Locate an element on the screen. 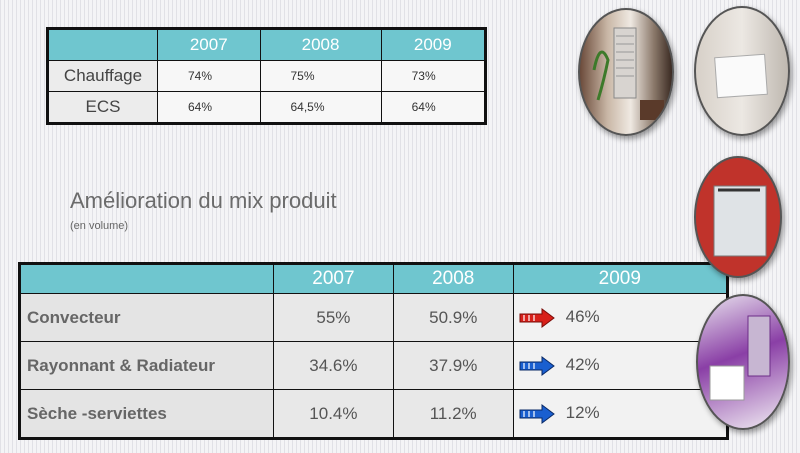 Image resolution: width=800 pixels, height=453 pixels. trend-value: 46% is located at coordinates (582, 317).